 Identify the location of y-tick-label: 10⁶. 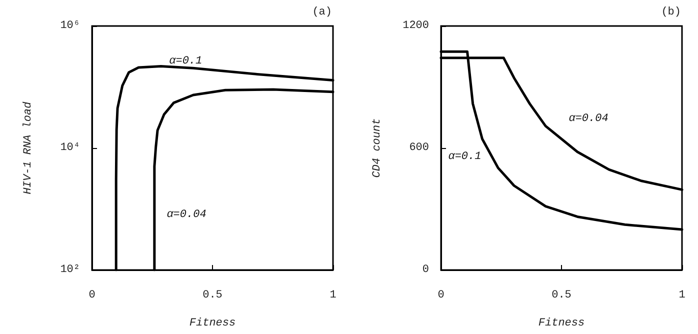
(70, 26).